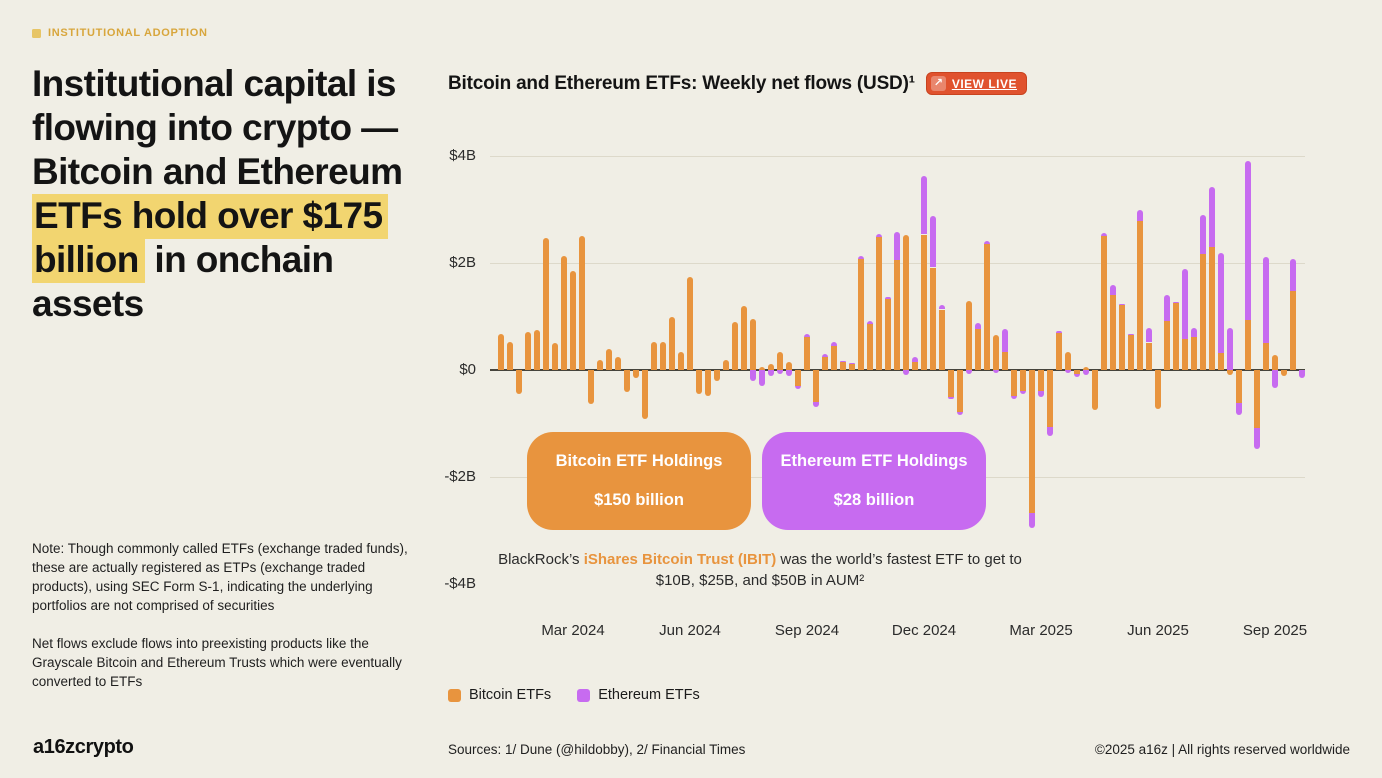 The width and height of the screenshot is (1382, 778). Describe the element at coordinates (924, 630) in the screenshot. I see `x-tick-label: Dec 2024` at that location.